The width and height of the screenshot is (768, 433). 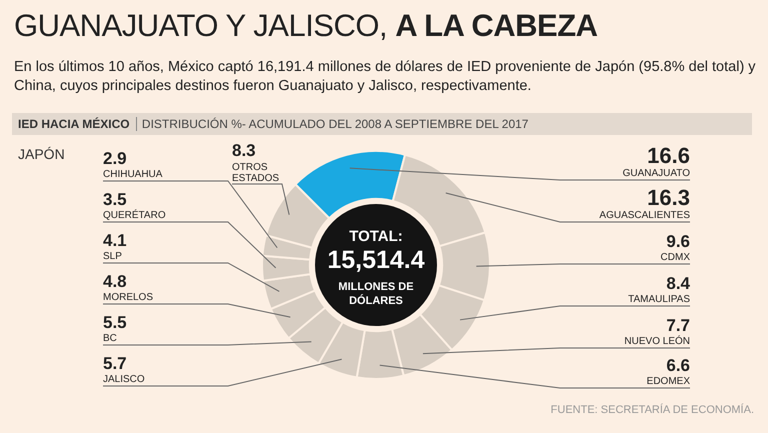 What do you see at coordinates (657, 341) in the screenshot?
I see `slice-label: NUEVO LEÓN` at bounding box center [657, 341].